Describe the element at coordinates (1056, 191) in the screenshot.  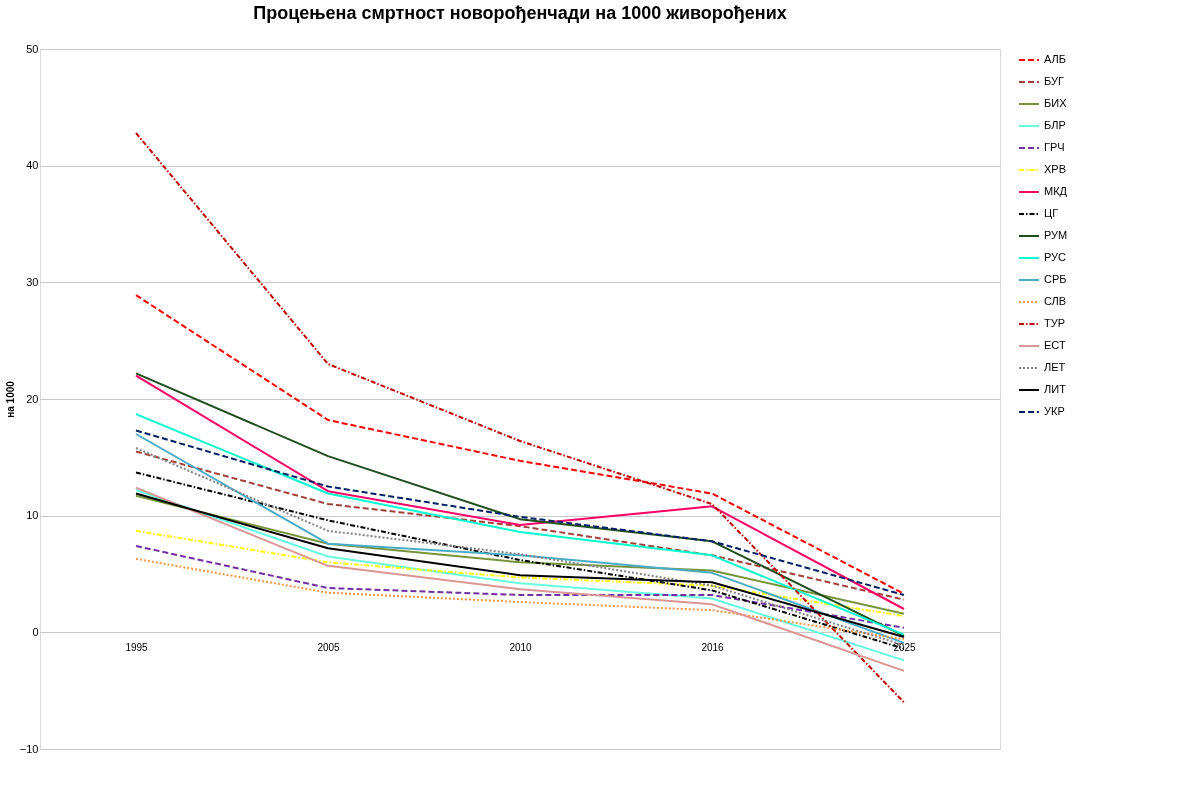
I see `legend-label: МКД` at that location.